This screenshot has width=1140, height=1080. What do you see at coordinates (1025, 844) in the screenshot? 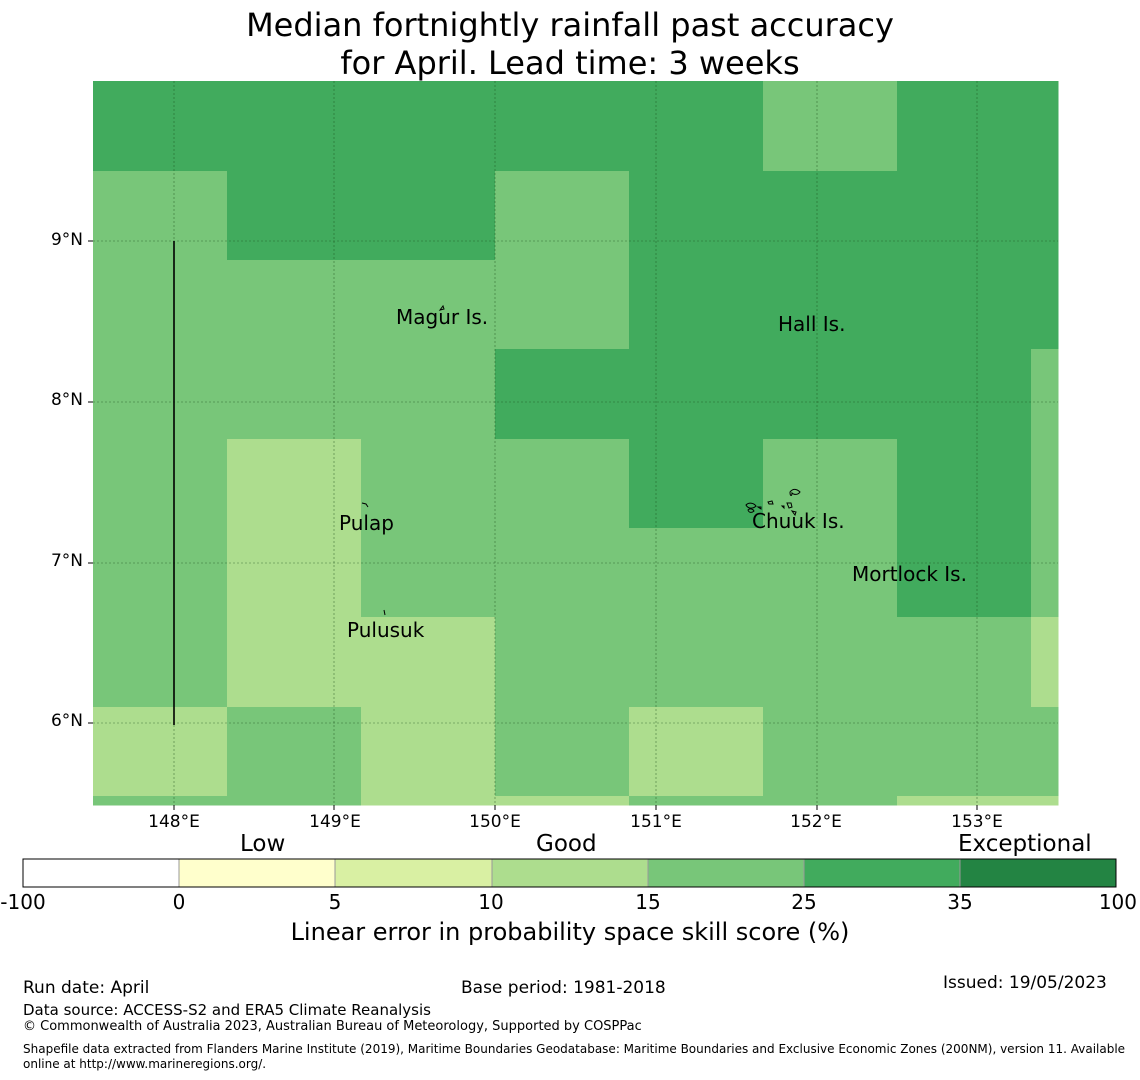
I see `colorbar-category-exceptional: Exceptional` at bounding box center [1025, 844].